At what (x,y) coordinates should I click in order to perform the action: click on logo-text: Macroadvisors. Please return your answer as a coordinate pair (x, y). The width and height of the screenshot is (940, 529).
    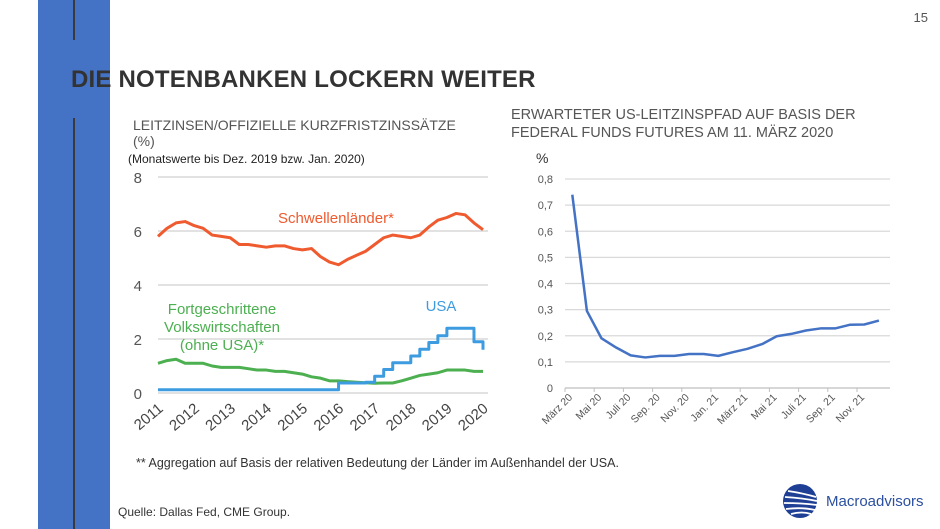
    Looking at the image, I should click on (875, 501).